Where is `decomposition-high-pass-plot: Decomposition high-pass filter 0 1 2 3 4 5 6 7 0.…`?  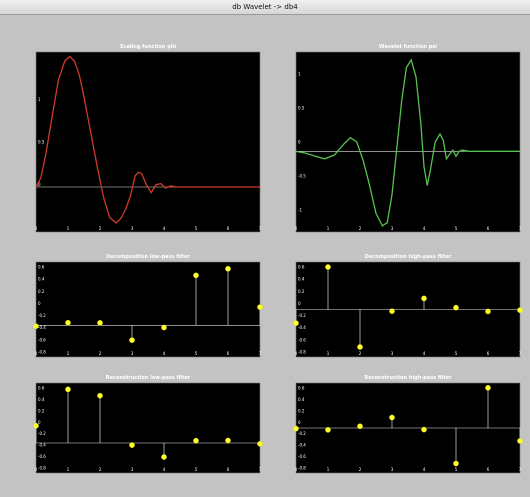 decomposition-high-pass-plot: Decomposition high-pass filter 0 1 2 3 4 5 6 7 0.… is located at coordinates (408, 306).